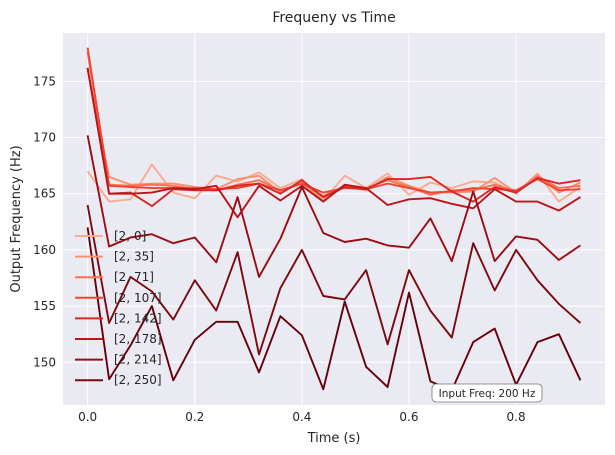 The height and width of the screenshot is (455, 615). What do you see at coordinates (516, 417) in the screenshot?
I see `x-tick-label: 0.8` at bounding box center [516, 417].